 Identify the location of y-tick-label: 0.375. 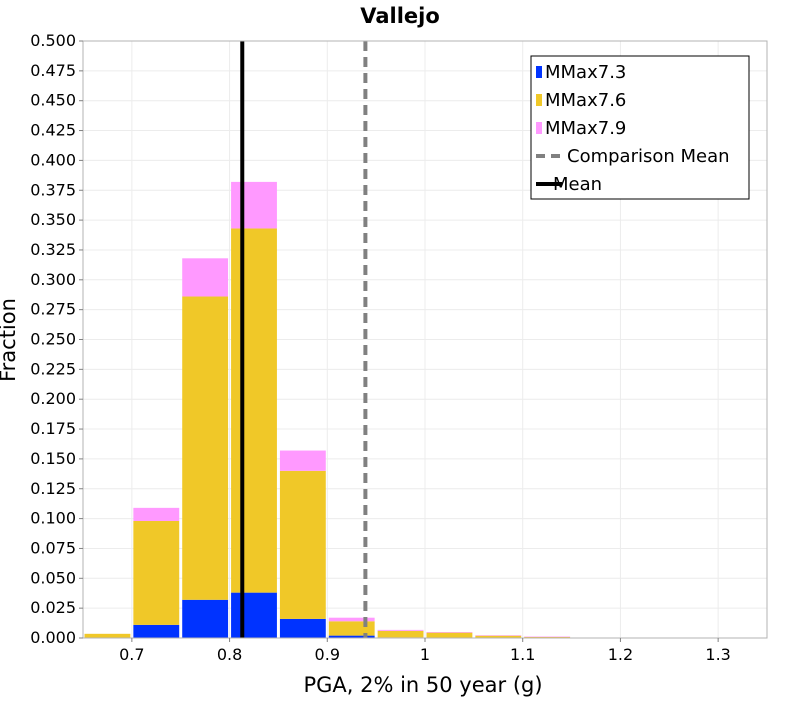
(53, 189).